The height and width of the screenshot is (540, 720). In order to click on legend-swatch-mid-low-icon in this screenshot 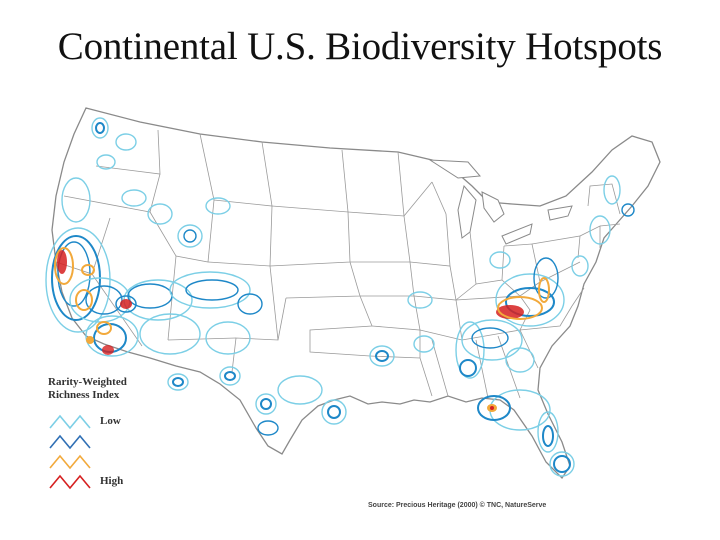, I will do `click(70, 442)`.